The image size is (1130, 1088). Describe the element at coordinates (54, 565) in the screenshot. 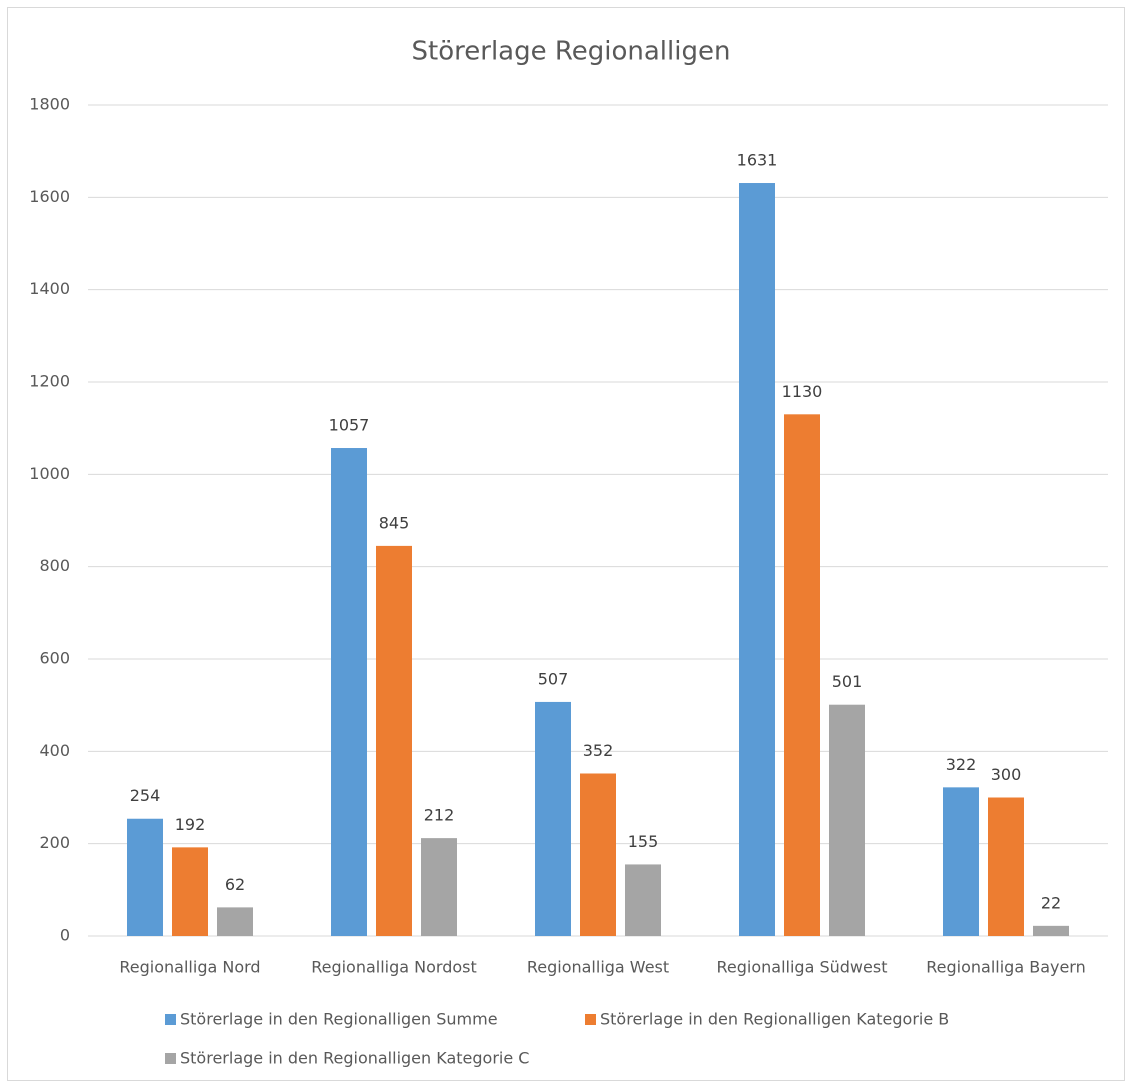

I see `y-tick-label: 800` at that location.